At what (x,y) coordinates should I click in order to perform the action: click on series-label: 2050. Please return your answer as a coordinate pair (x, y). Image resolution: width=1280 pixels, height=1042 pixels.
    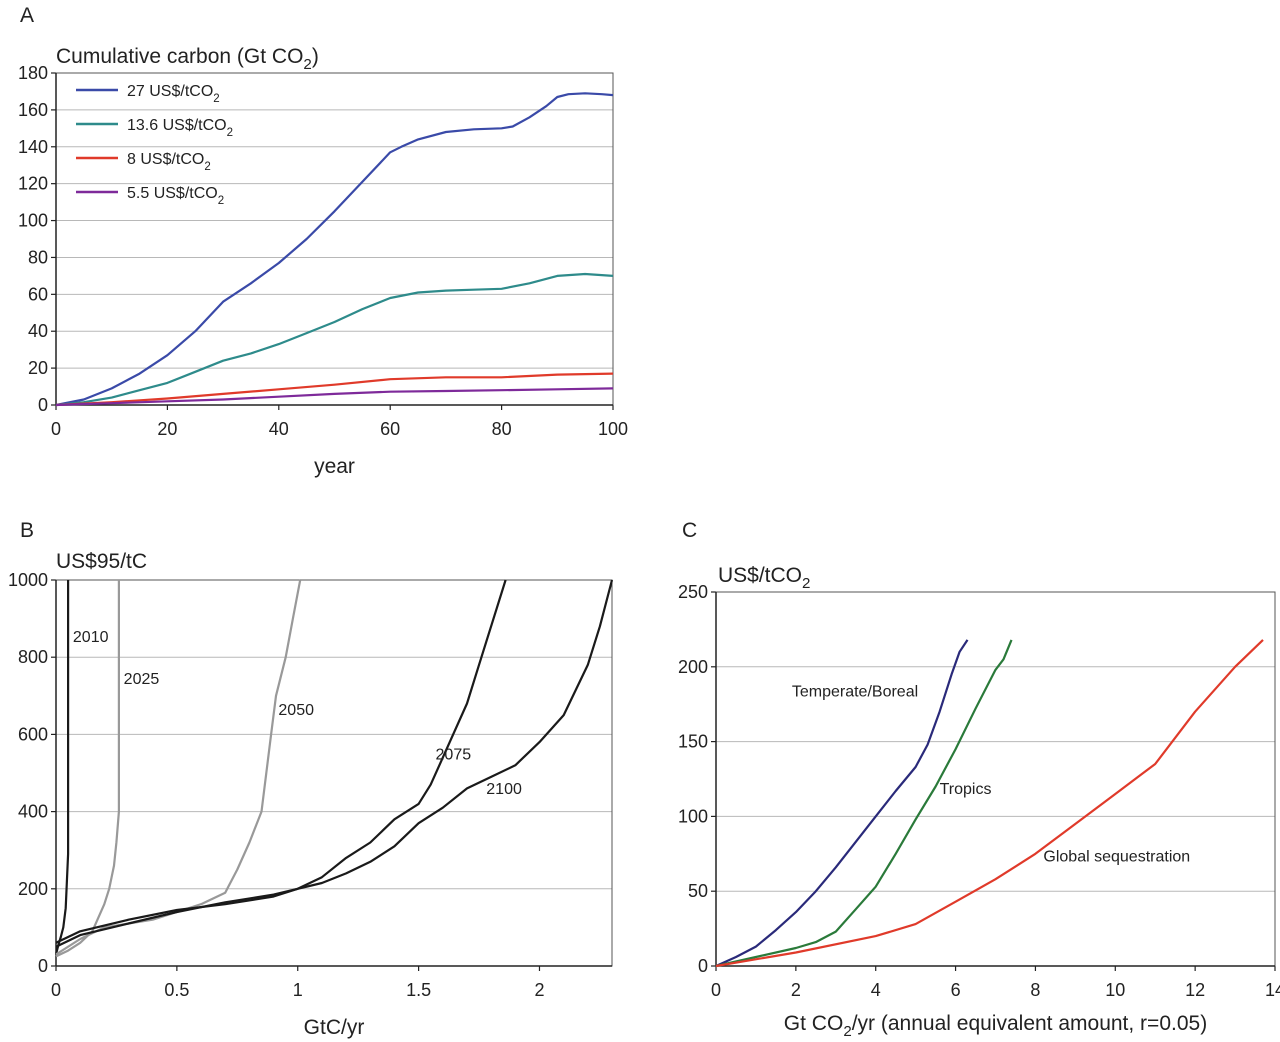
    Looking at the image, I should click on (296, 710).